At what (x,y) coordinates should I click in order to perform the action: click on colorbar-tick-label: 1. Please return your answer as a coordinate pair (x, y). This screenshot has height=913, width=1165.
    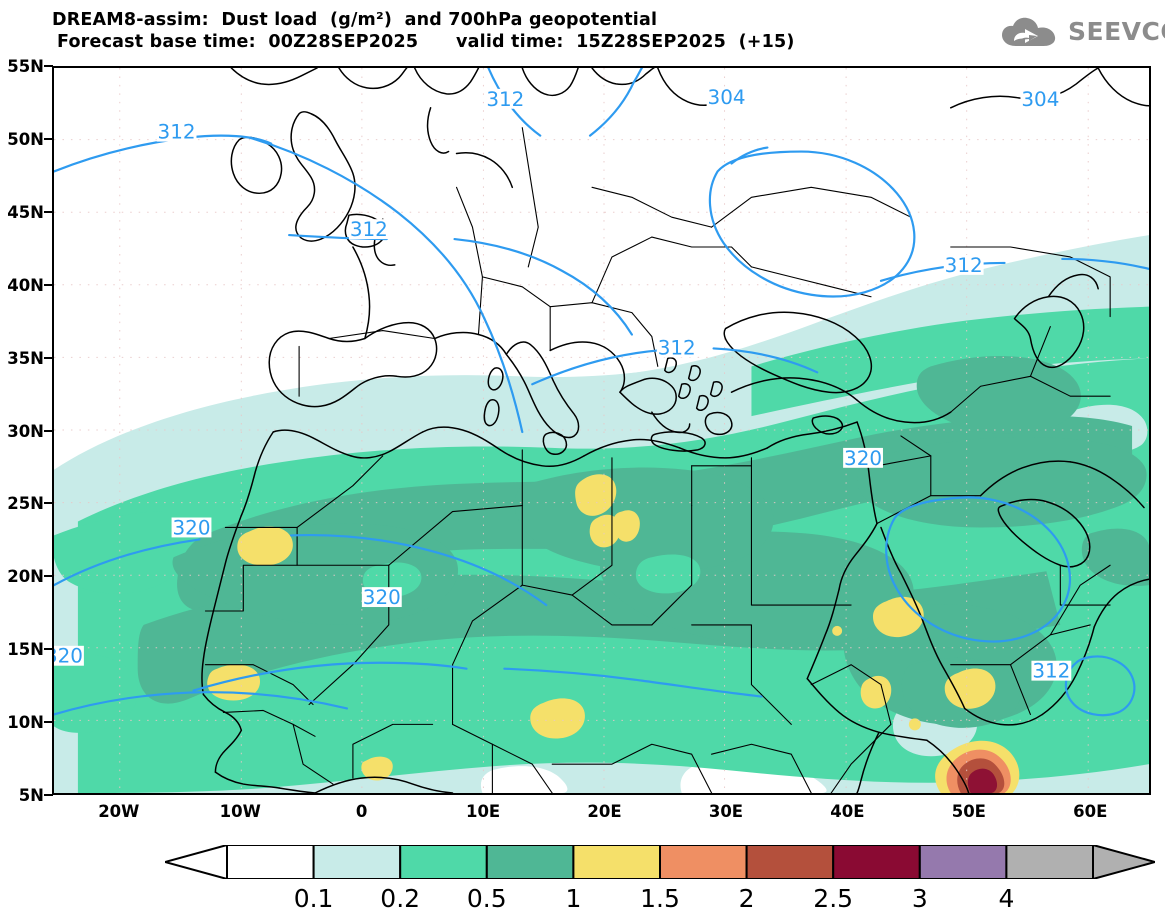
    Looking at the image, I should click on (573, 898).